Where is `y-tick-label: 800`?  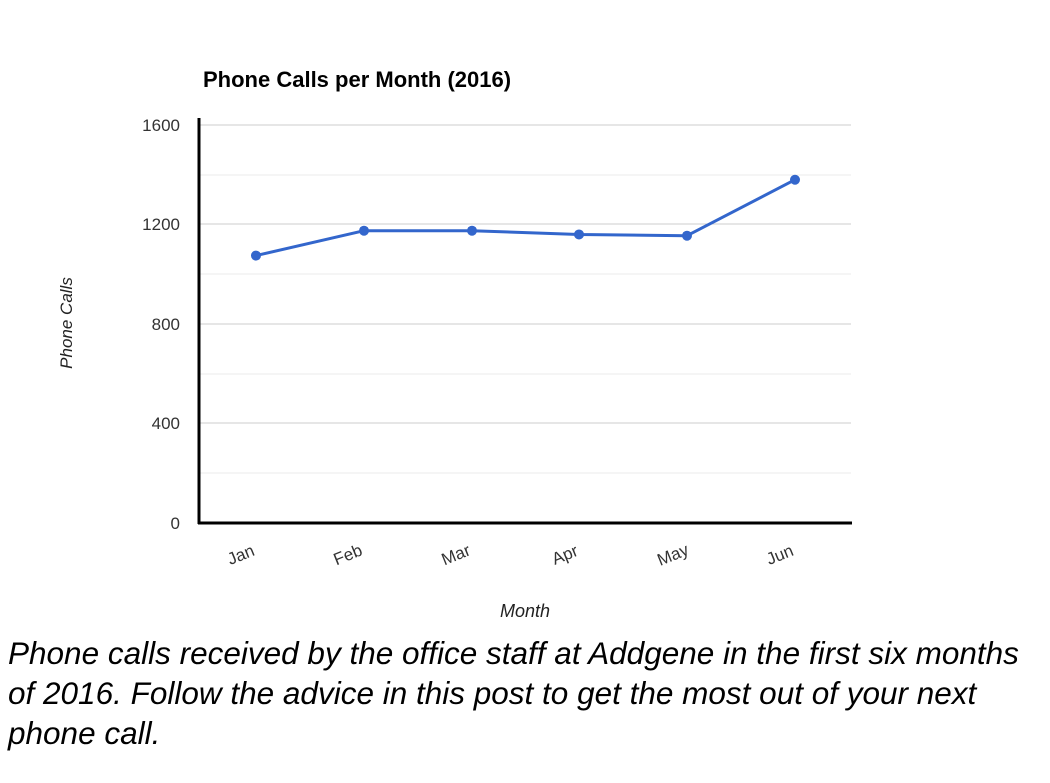
y-tick-label: 800 is located at coordinates (166, 324).